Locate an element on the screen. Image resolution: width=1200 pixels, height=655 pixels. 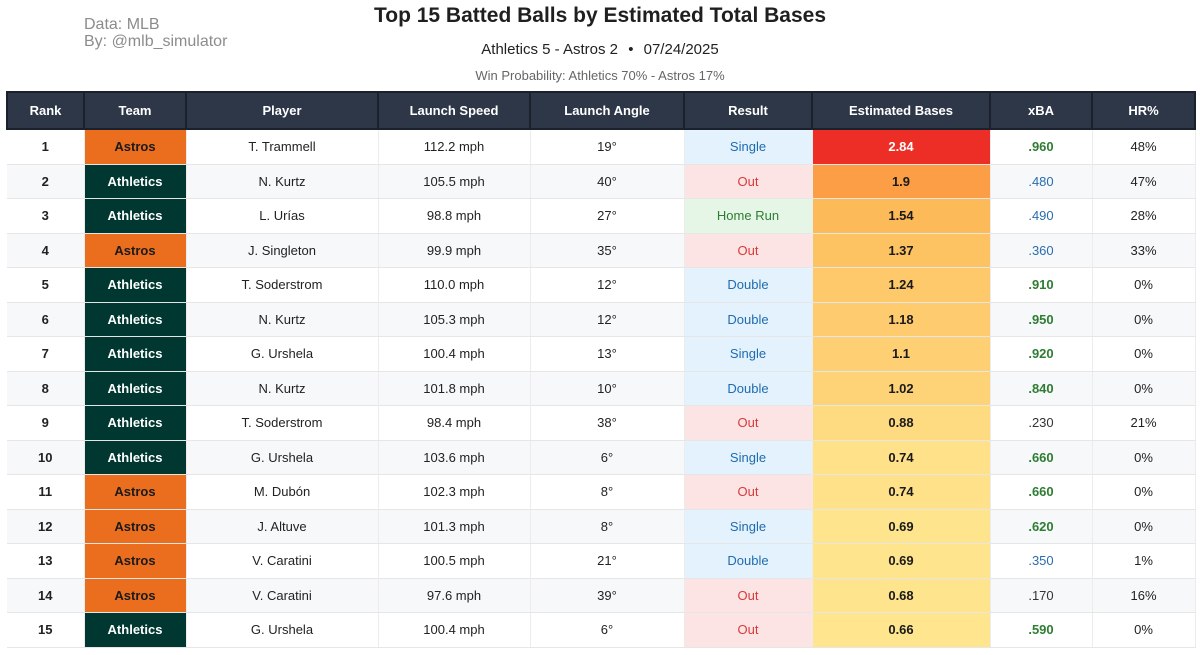
header-team: Team is located at coordinates (135, 110).